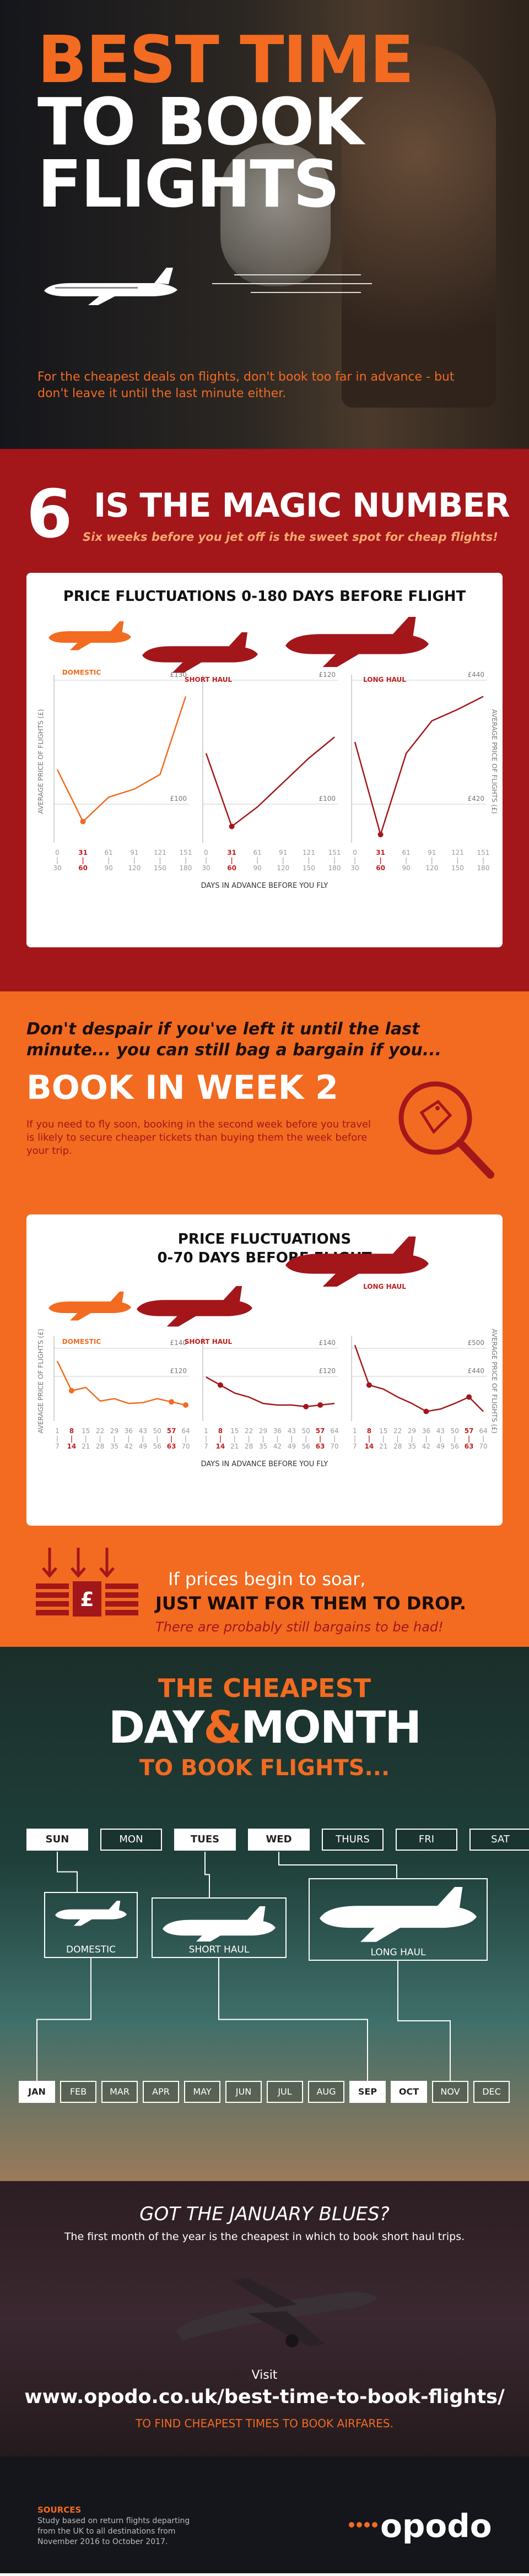  I want to click on month-jan: JAN, so click(37, 2092).